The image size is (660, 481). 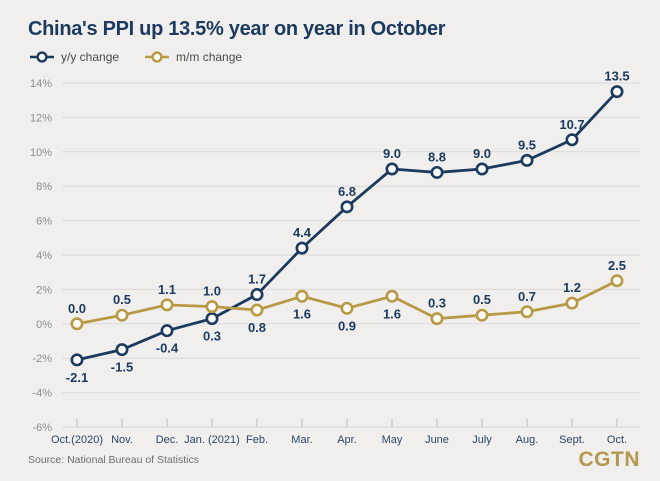 I want to click on data-point-value-label: 4.4, so click(x=302, y=232).